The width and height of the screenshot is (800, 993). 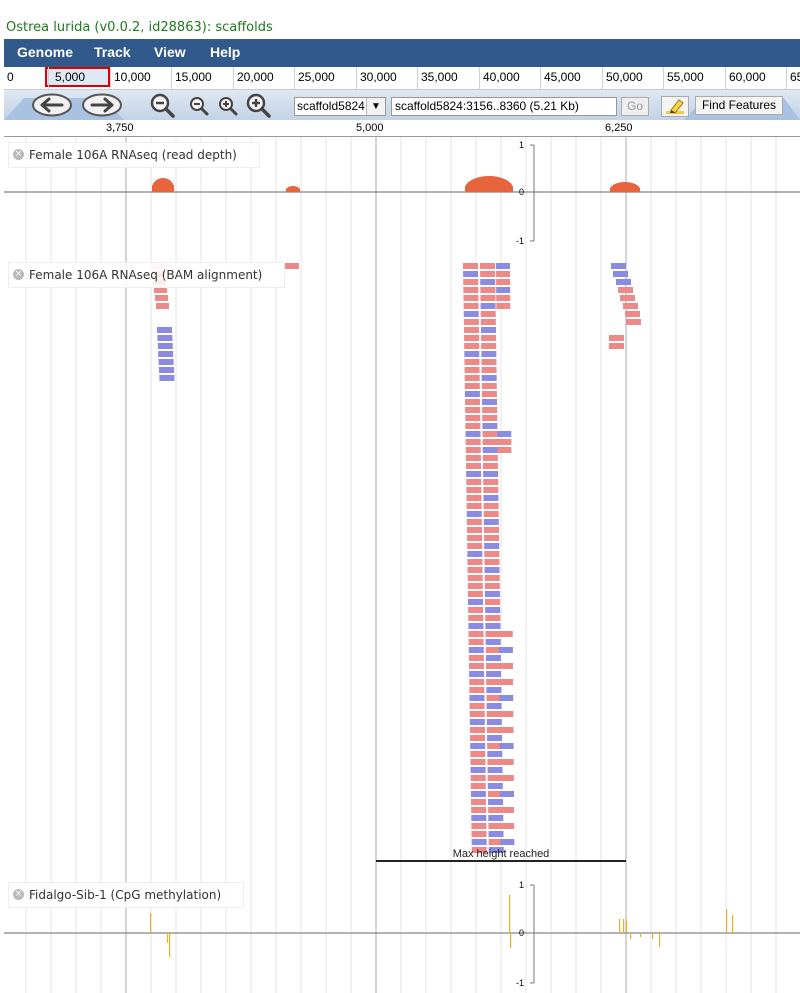 I want to click on arrow-right-icon, so click(x=102, y=105).